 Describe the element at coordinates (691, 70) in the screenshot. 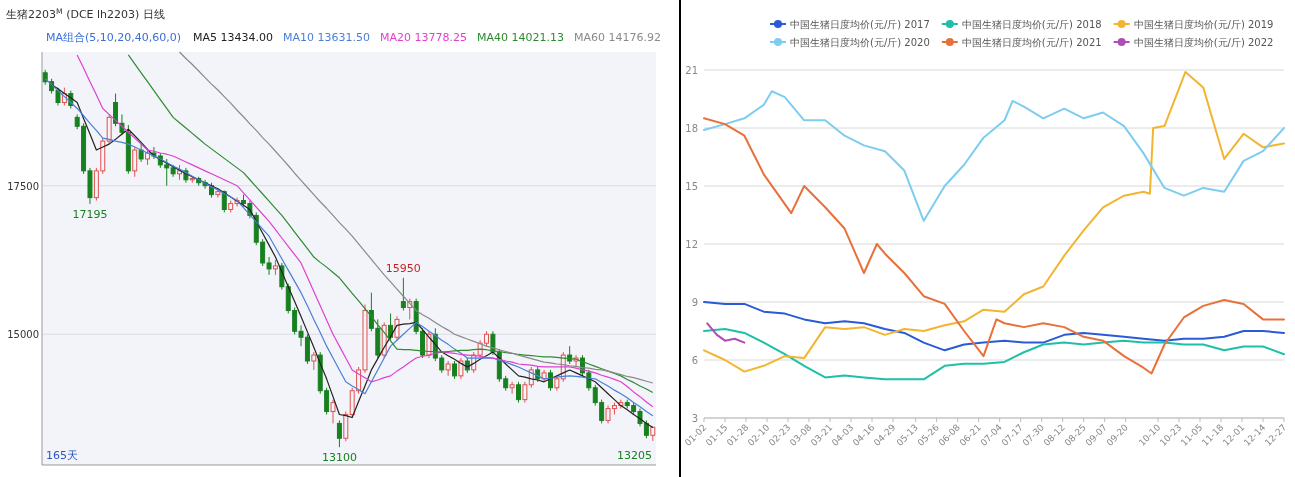

I see `y-tick-label: 21` at that location.